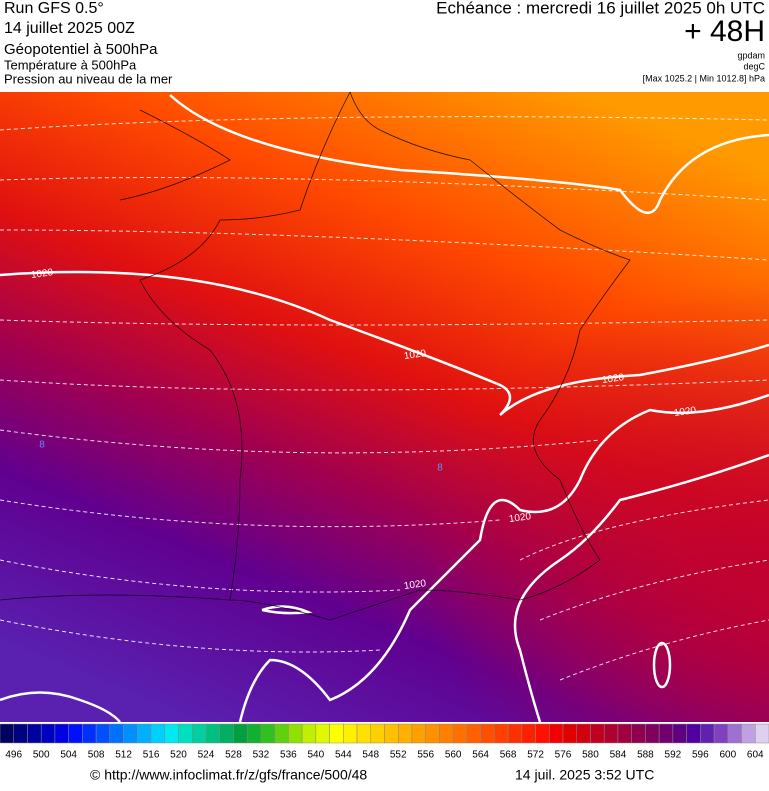  What do you see at coordinates (751, 55) in the screenshot?
I see `unit: gpdam` at bounding box center [751, 55].